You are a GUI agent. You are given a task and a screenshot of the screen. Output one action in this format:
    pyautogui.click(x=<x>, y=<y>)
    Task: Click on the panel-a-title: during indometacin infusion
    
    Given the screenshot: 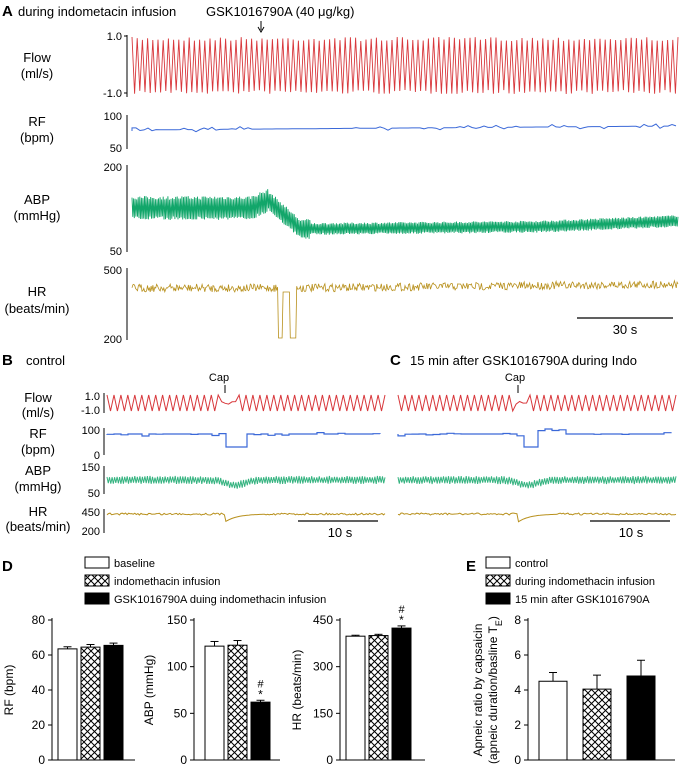 What is the action you would take?
    pyautogui.click(x=97, y=11)
    